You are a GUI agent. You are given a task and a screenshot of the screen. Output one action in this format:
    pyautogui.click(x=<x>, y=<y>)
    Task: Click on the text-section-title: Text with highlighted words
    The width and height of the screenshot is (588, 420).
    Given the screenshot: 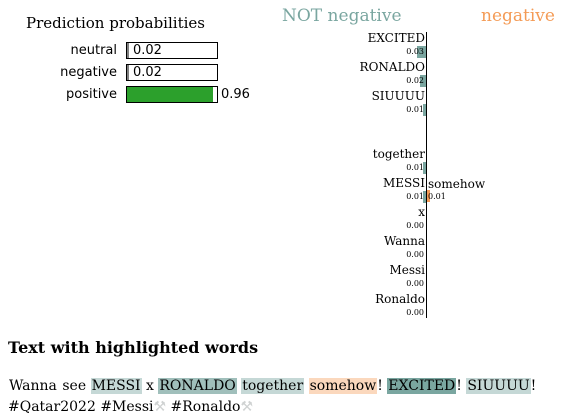 What is the action you would take?
    pyautogui.click(x=133, y=347)
    